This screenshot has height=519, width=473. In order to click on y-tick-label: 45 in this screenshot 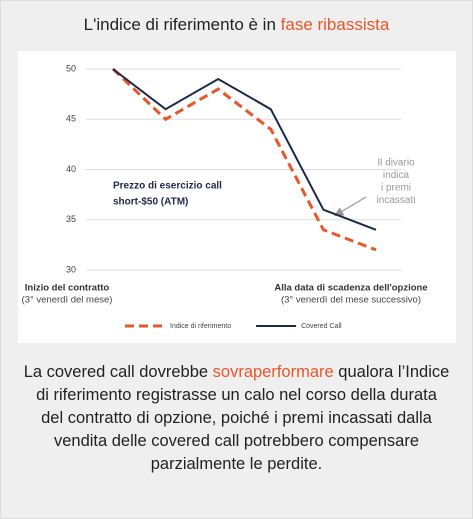, I will do `click(71, 119)`.